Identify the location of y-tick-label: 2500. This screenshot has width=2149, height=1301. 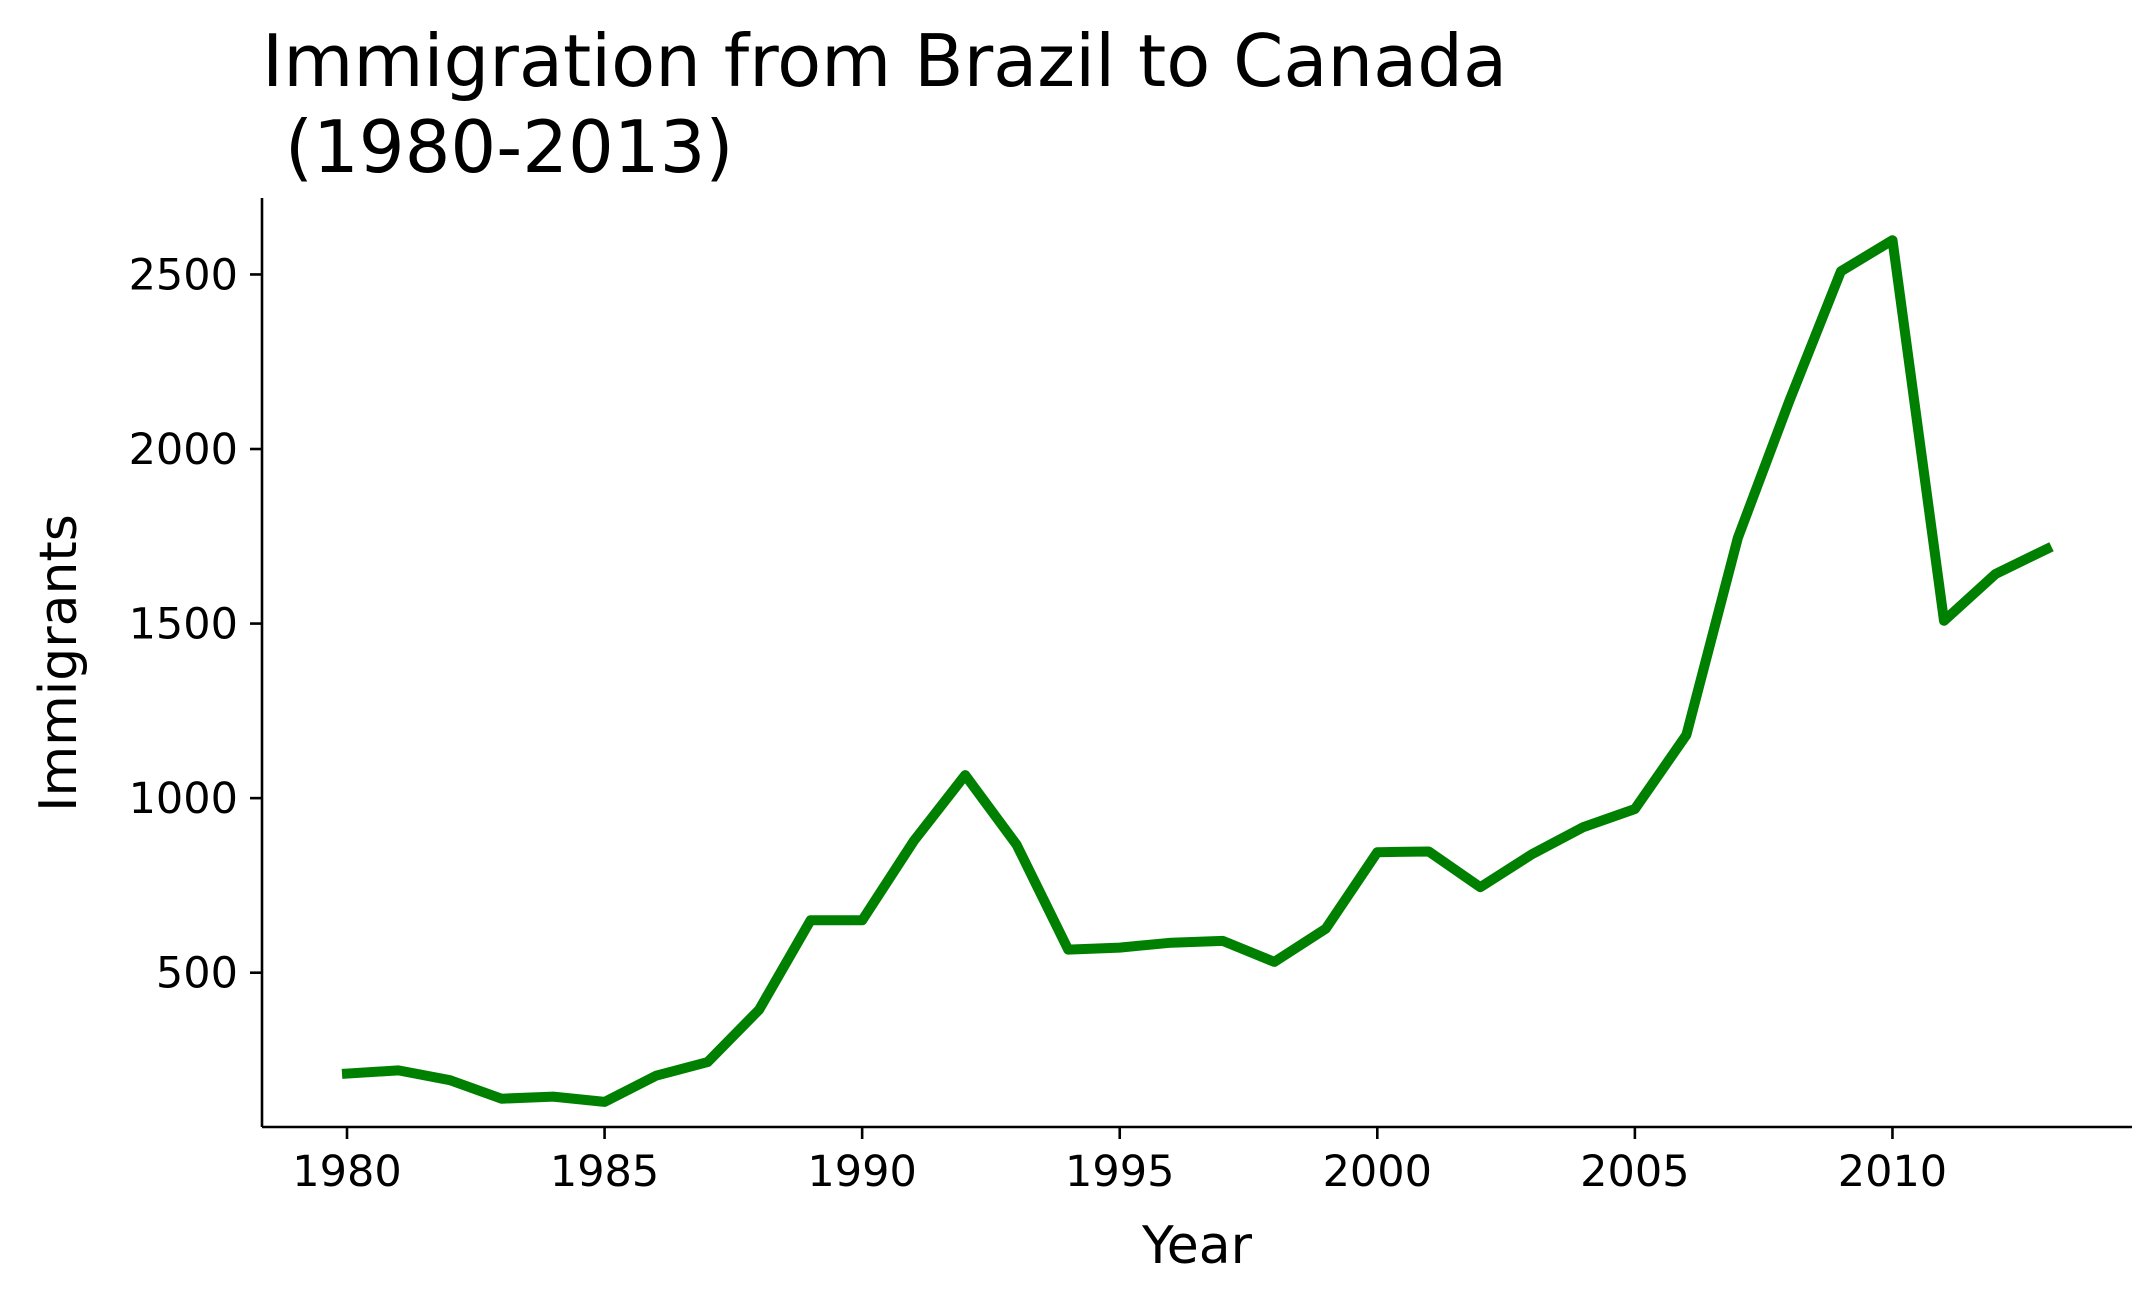
(183, 275).